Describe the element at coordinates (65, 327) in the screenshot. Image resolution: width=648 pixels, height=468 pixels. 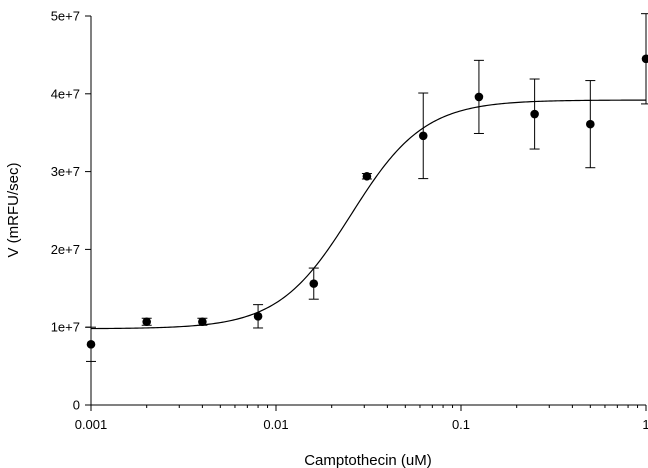
I see `y-tick-label: 1e+7` at that location.